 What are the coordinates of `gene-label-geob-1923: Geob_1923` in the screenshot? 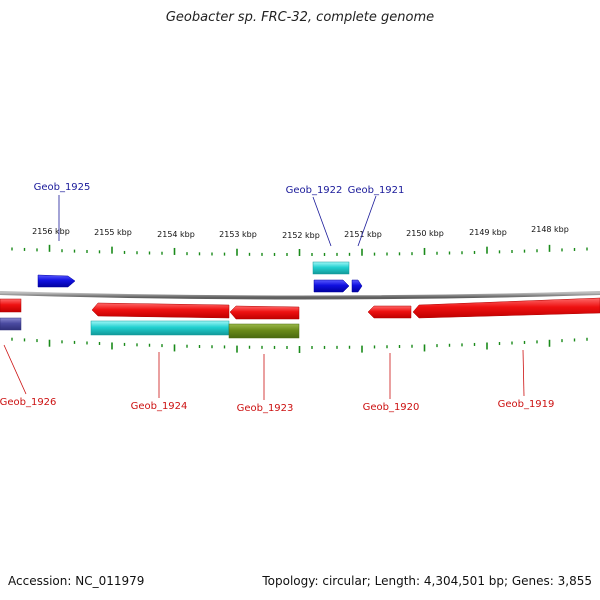 It's located at (265, 408).